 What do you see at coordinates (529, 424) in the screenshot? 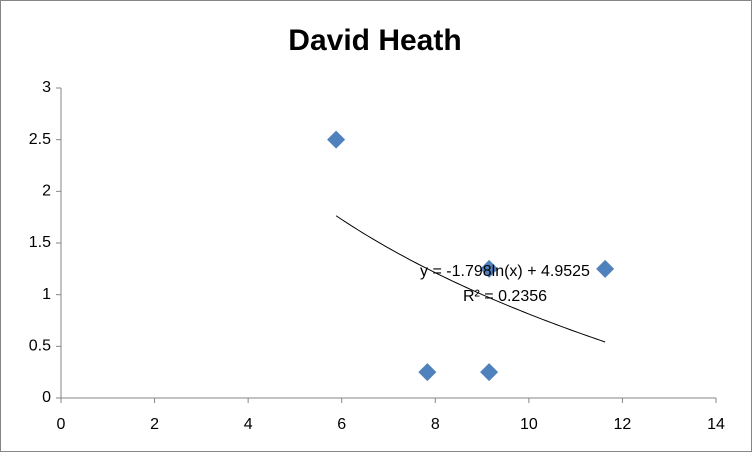
I see `x-tick-label: 10` at bounding box center [529, 424].